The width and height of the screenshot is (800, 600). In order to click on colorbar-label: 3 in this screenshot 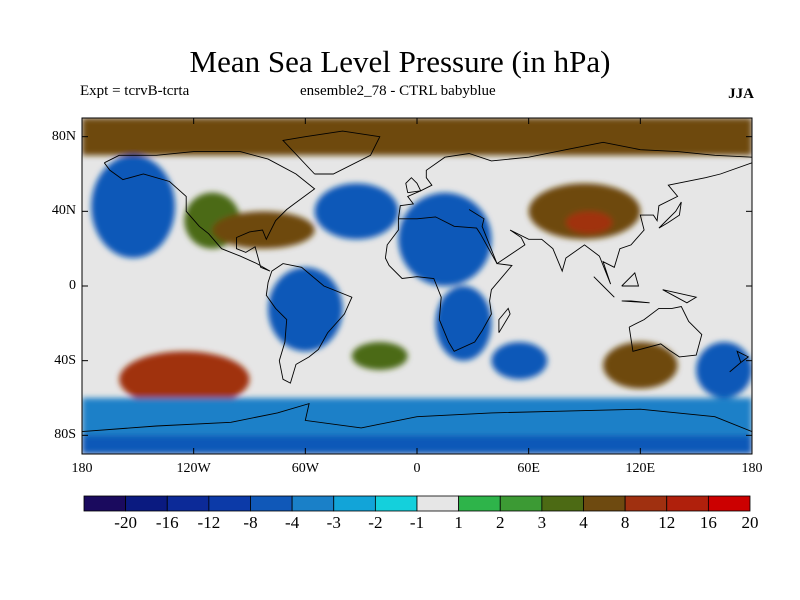, I will do `click(542, 522)`.